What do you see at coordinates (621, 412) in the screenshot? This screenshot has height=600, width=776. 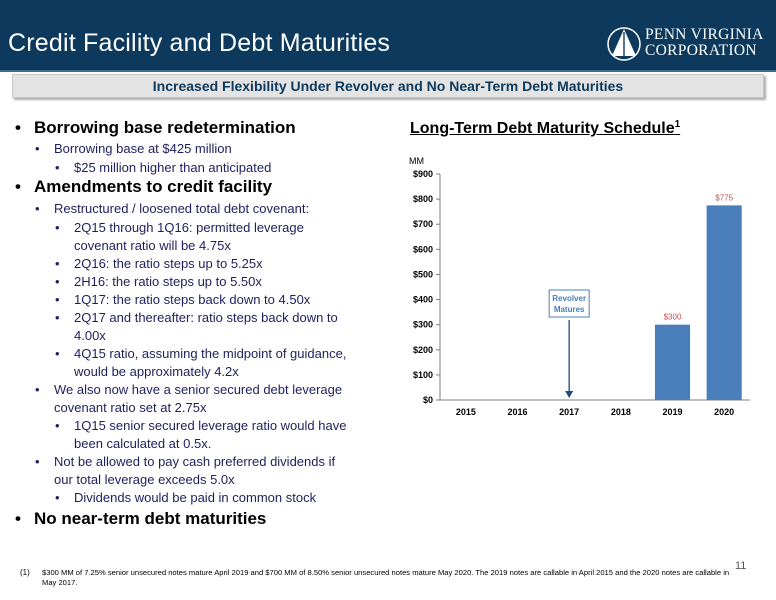 I see `x-tick-label: 2018` at bounding box center [621, 412].